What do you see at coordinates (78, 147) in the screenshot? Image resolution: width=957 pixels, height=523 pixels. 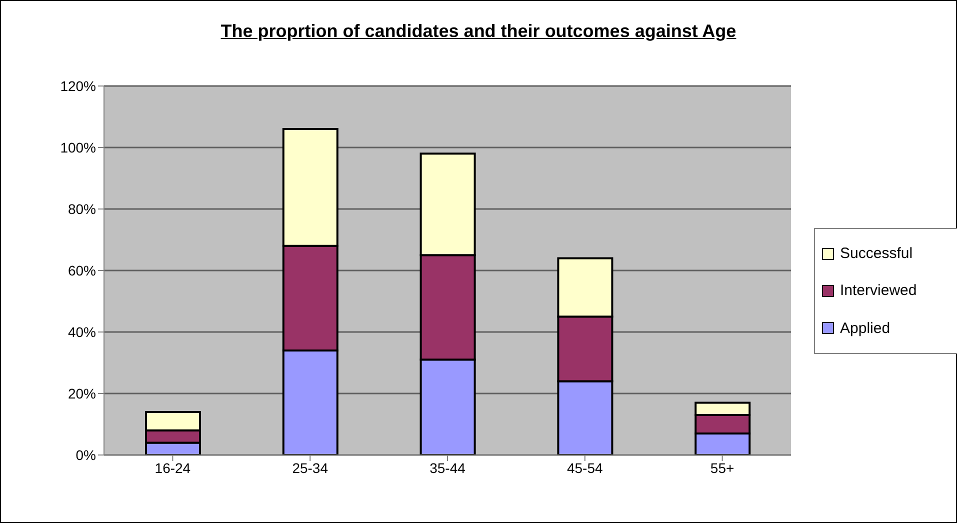 I see `y-tick-label: 100%` at bounding box center [78, 147].